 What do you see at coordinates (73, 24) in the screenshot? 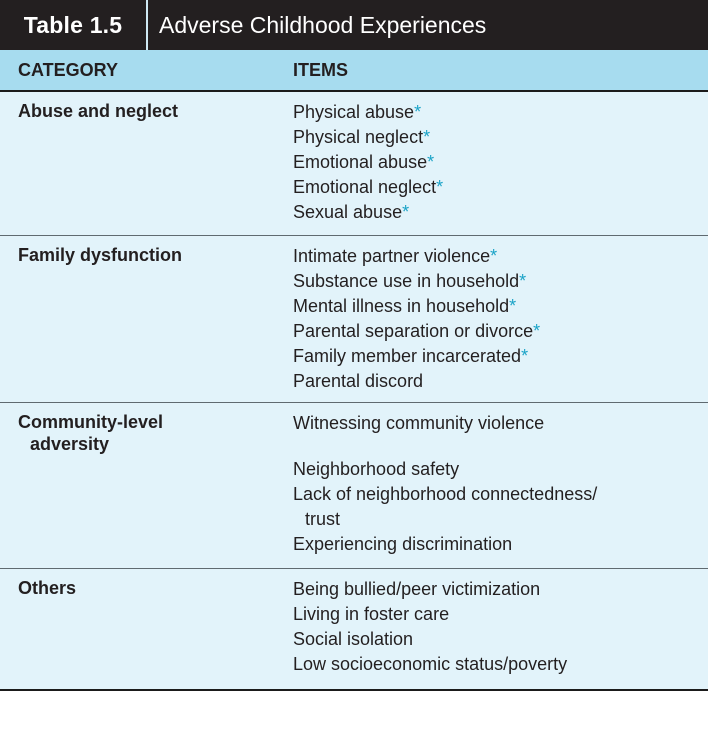
I see `table-number: Table 1.5` at bounding box center [73, 24].